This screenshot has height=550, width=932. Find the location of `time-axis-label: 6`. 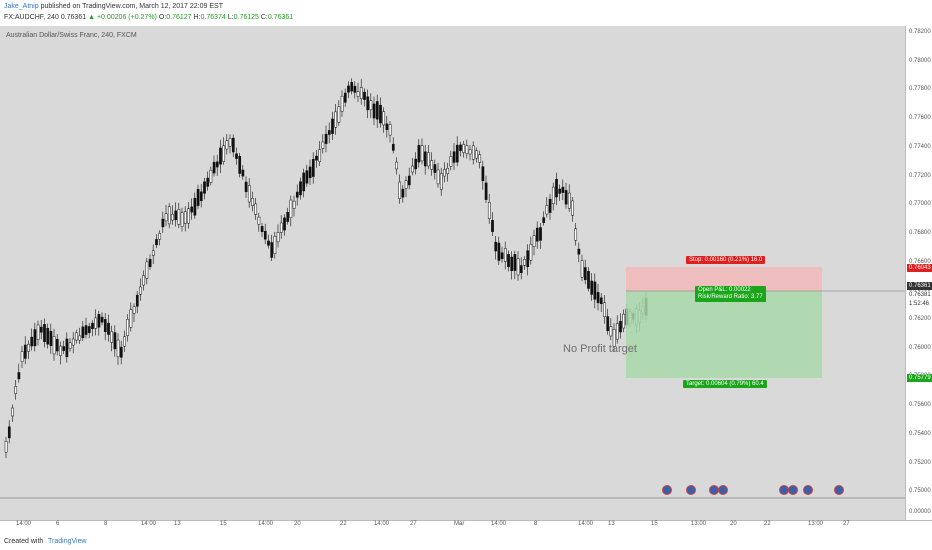

time-axis-label: 6 is located at coordinates (58, 524).